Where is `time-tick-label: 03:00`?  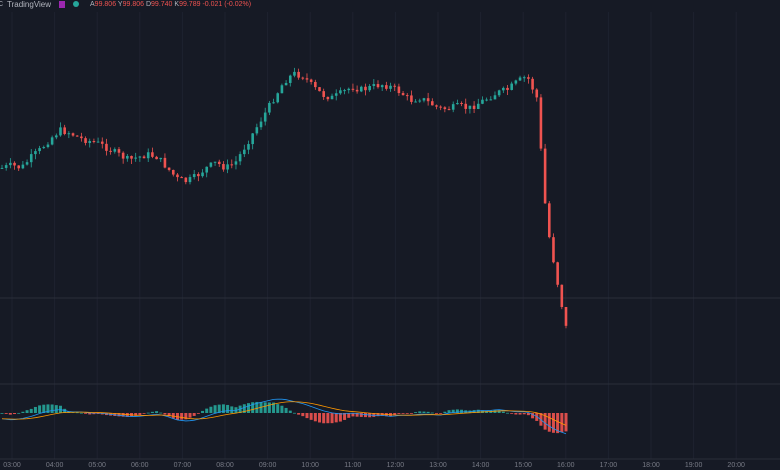 time-tick-label: 03:00 is located at coordinates (12, 465).